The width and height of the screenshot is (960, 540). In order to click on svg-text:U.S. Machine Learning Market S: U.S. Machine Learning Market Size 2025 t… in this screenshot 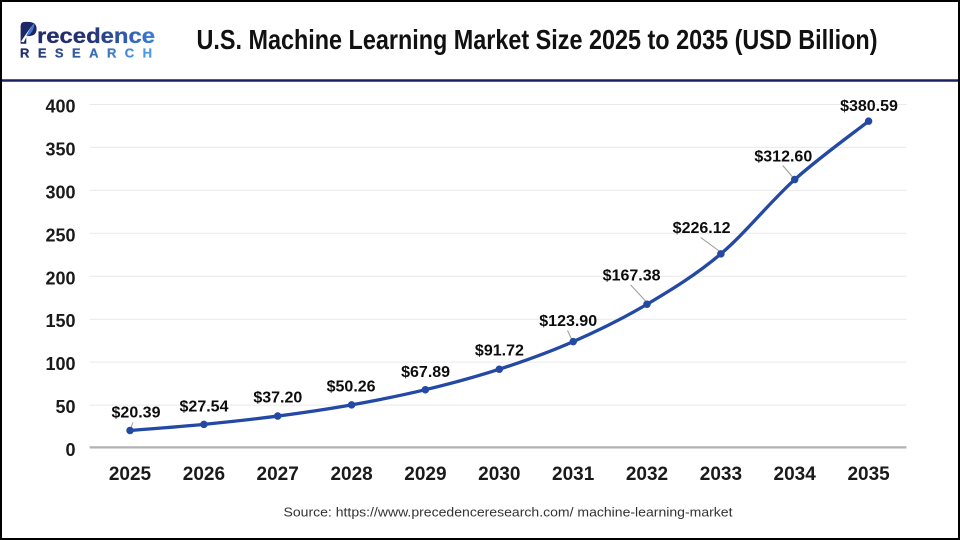, I will do `click(537, 39)`.